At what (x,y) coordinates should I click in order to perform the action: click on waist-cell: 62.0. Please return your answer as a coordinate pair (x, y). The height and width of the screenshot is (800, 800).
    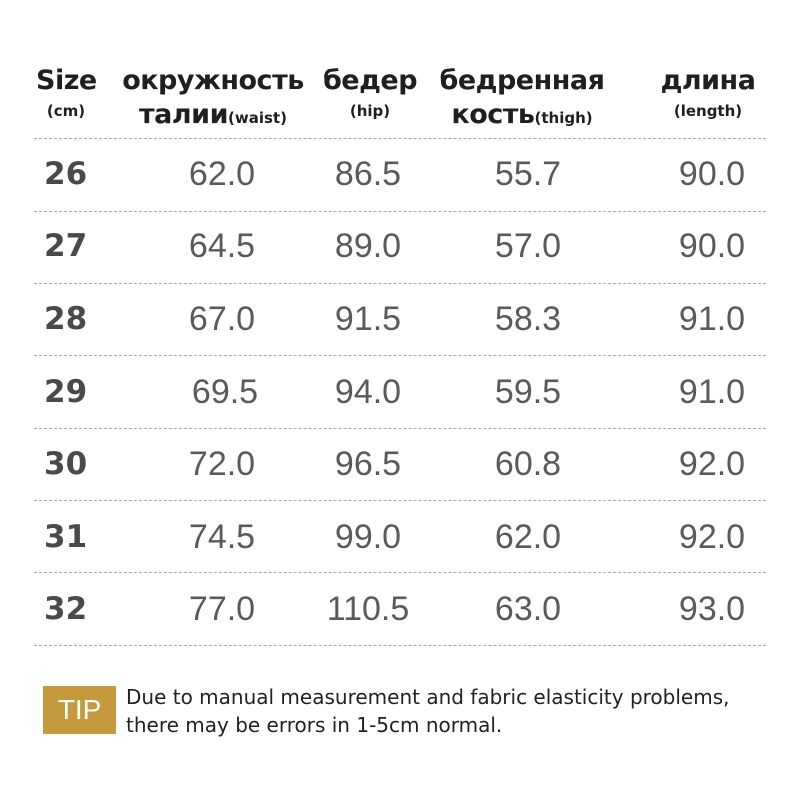
    Looking at the image, I should click on (222, 174).